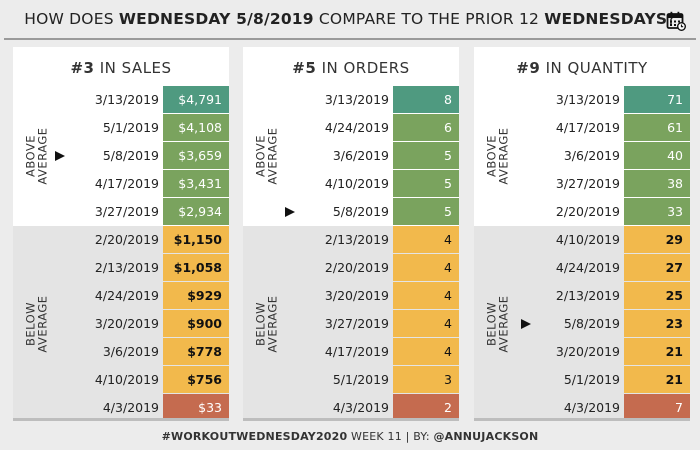 The width and height of the screenshot is (700, 450). Describe the element at coordinates (216, 19) in the screenshot. I see `text-part: WEDNESDAY 5/8/2019` at that location.